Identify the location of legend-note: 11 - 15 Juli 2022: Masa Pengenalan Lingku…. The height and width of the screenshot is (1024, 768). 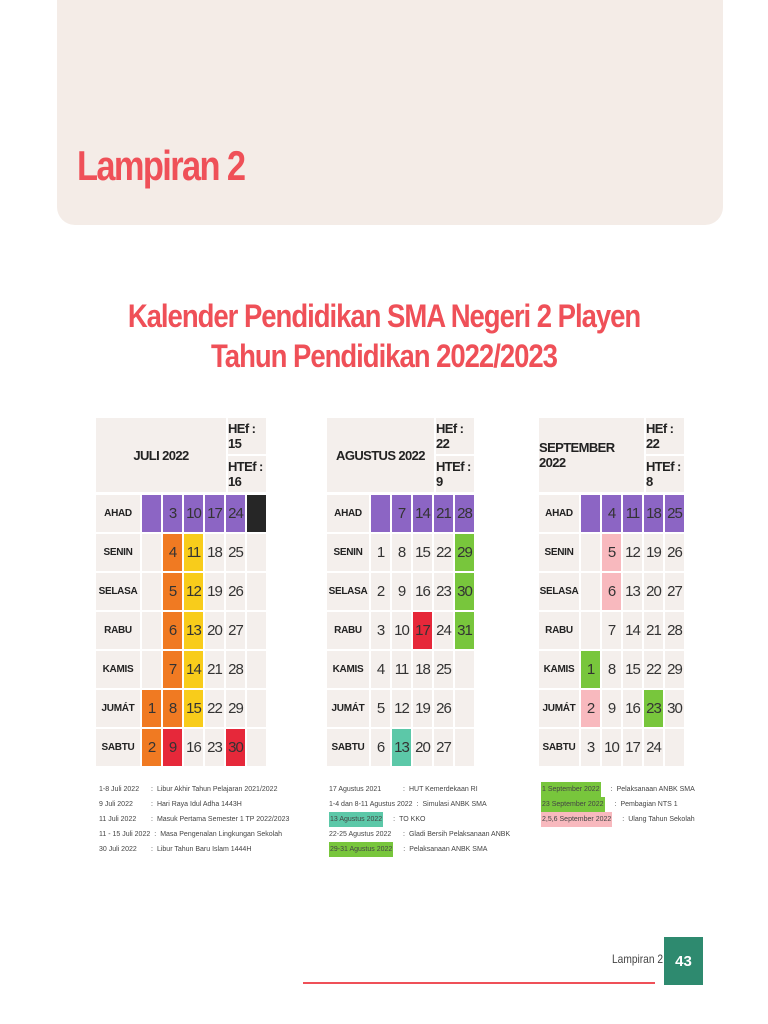
(194, 834).